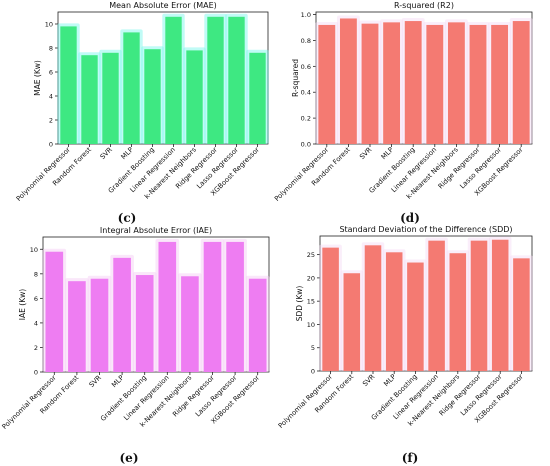 The width and height of the screenshot is (550, 466). I want to click on mae-y-axis-label: MAE (Kw), so click(37, 78).